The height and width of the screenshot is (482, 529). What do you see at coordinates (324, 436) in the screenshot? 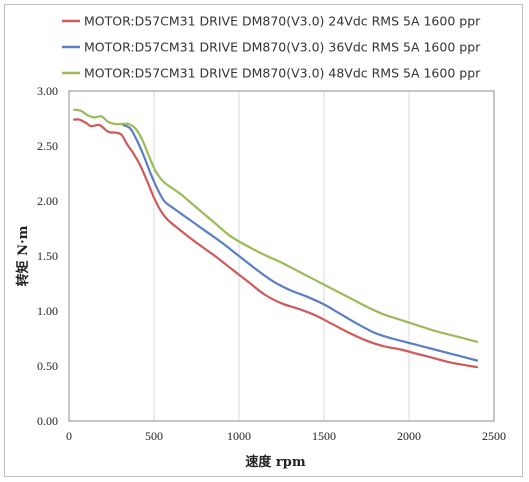
I see `x-tick-label: 1500` at bounding box center [324, 436].